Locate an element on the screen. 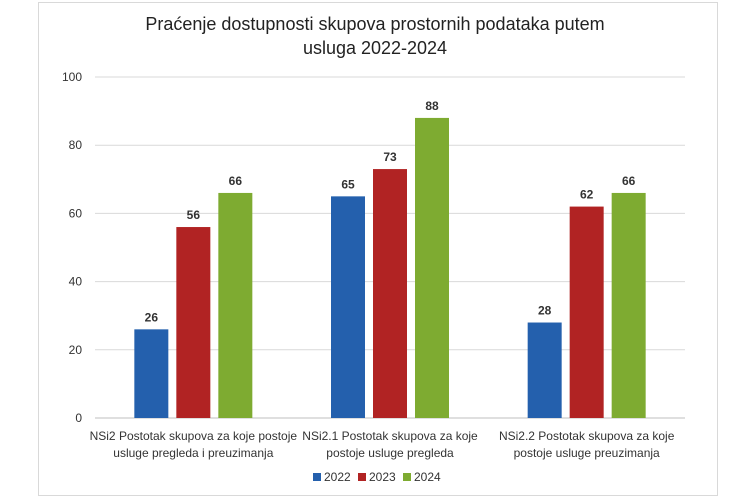 The image size is (750, 500). x-category-label: NSi2 Postotak skupova za koje postoje is located at coordinates (194, 436).